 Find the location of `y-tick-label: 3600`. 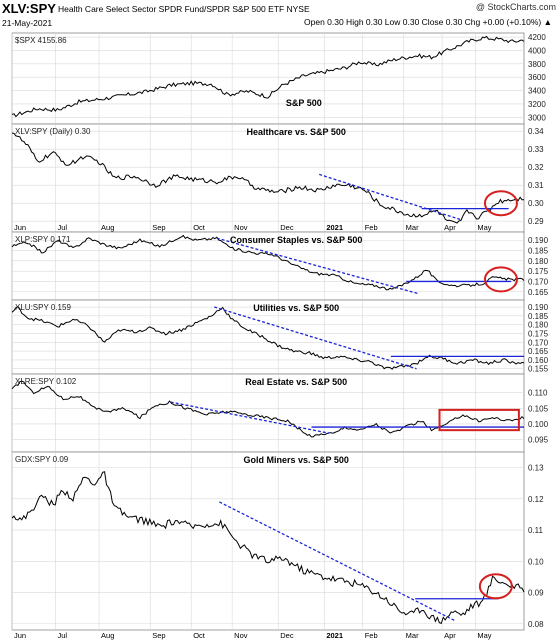

y-tick-label: 3600 is located at coordinates (537, 77).